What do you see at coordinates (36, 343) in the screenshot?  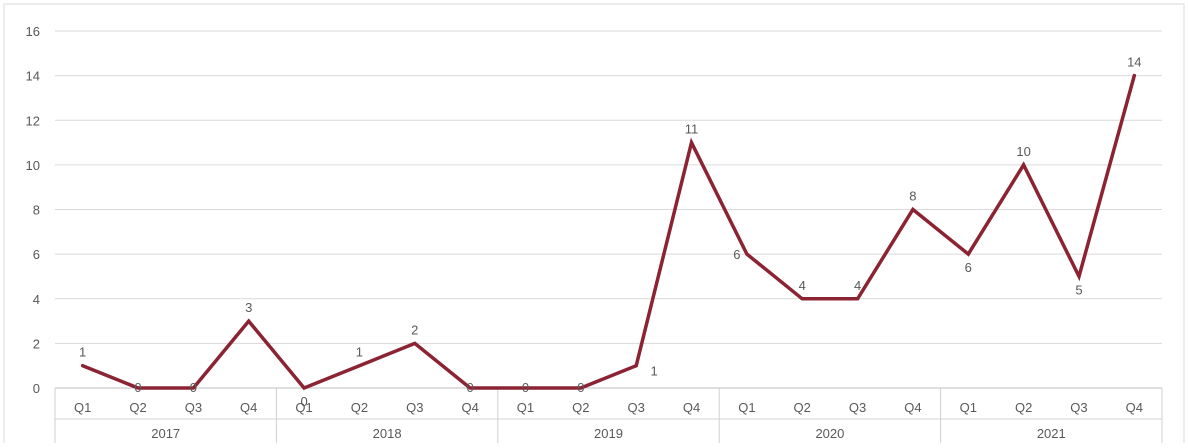 I see `y-tick-label: 2` at bounding box center [36, 343].